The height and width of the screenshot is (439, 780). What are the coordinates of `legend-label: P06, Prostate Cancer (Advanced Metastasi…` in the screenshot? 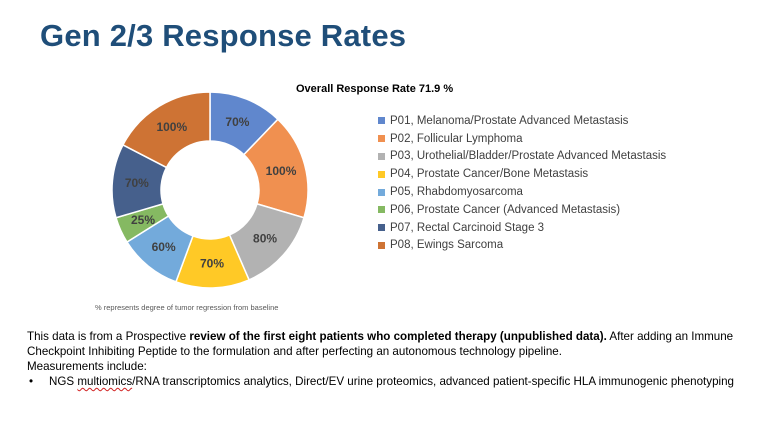 It's located at (505, 209).